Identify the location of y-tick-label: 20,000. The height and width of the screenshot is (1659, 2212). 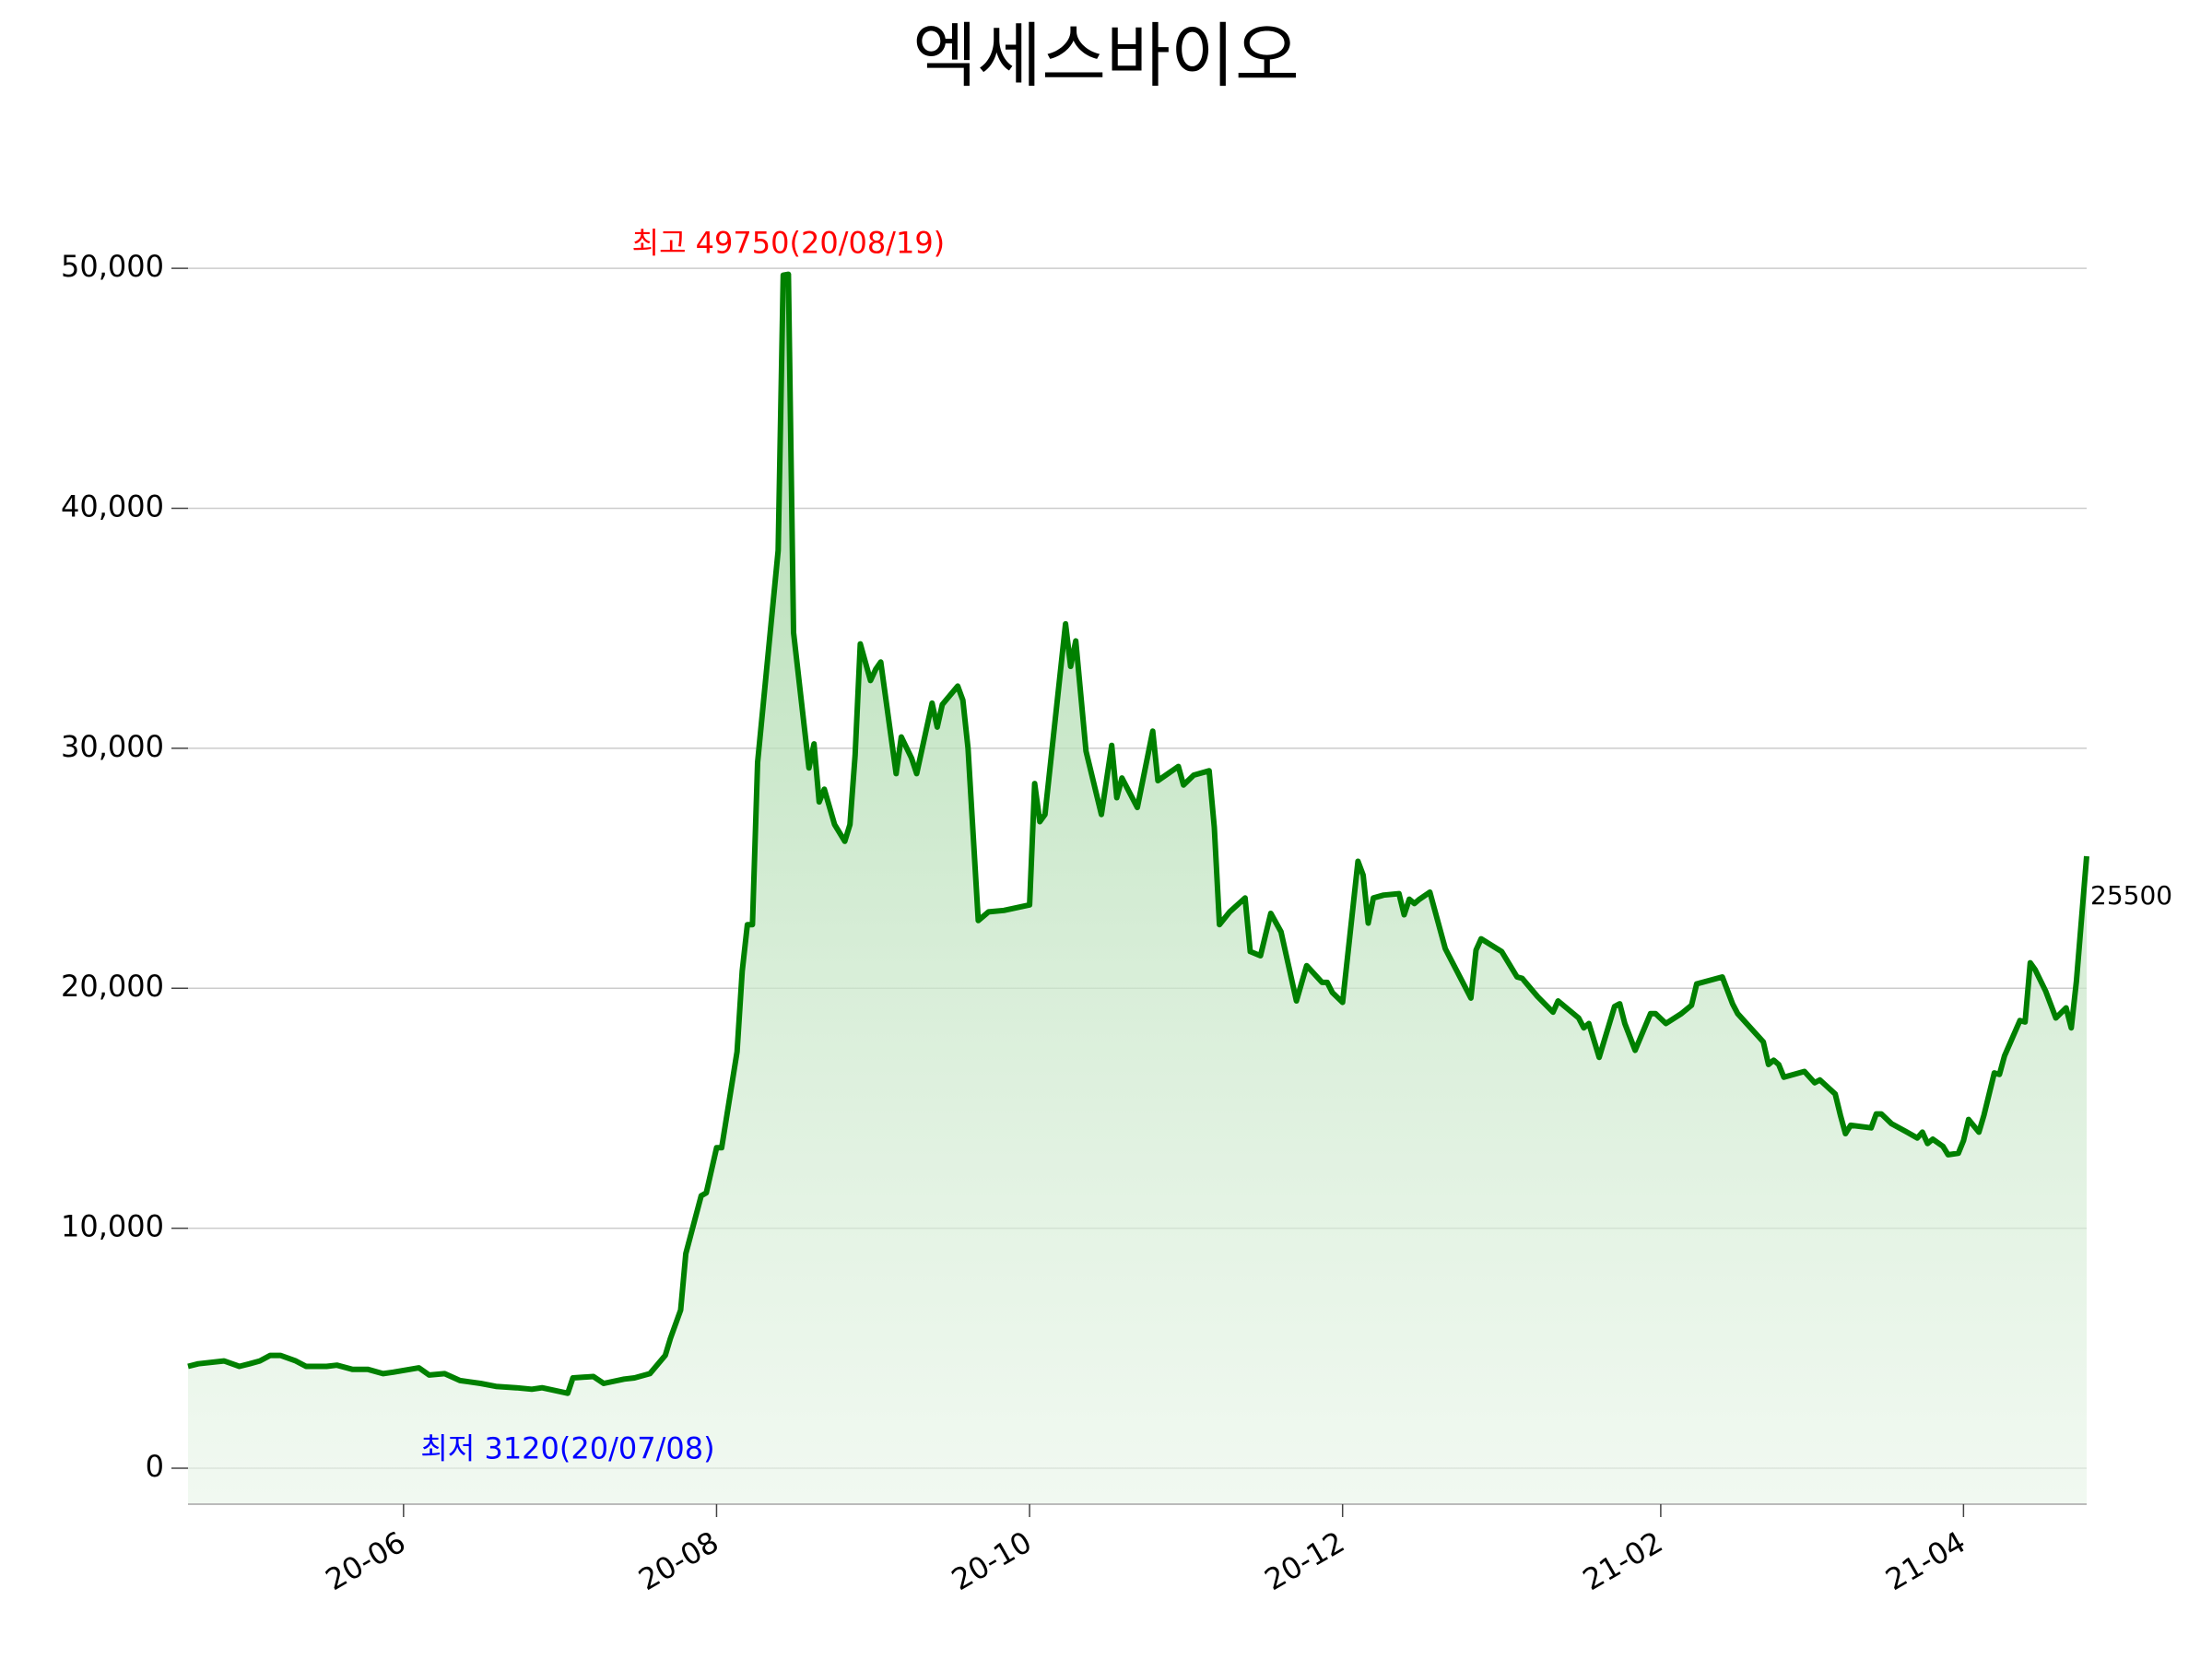
(112, 986).